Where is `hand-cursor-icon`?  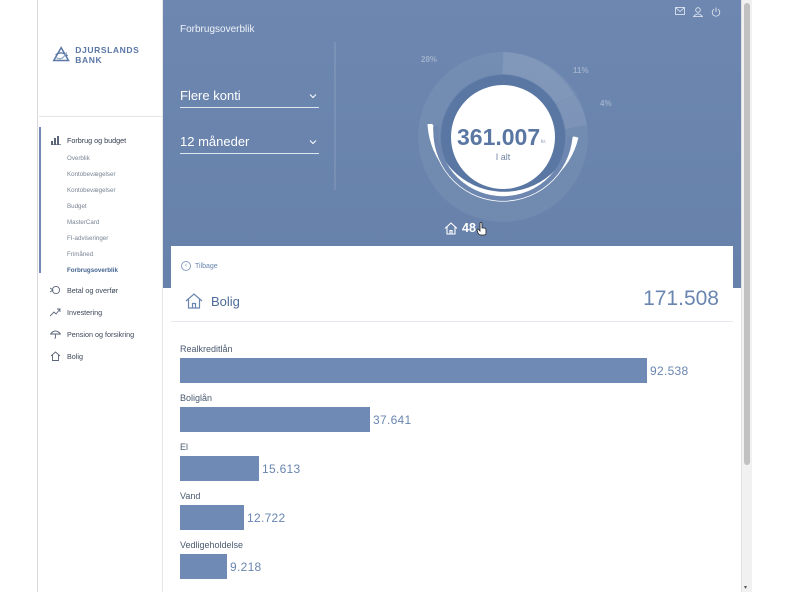
hand-cursor-icon is located at coordinates (481, 229).